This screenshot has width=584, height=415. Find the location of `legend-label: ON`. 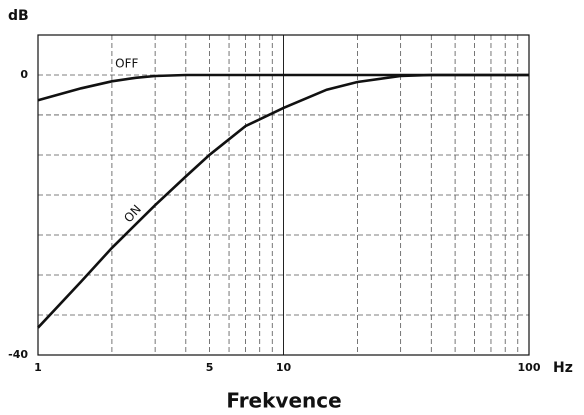

legend-label: ON is located at coordinates (132, 213).